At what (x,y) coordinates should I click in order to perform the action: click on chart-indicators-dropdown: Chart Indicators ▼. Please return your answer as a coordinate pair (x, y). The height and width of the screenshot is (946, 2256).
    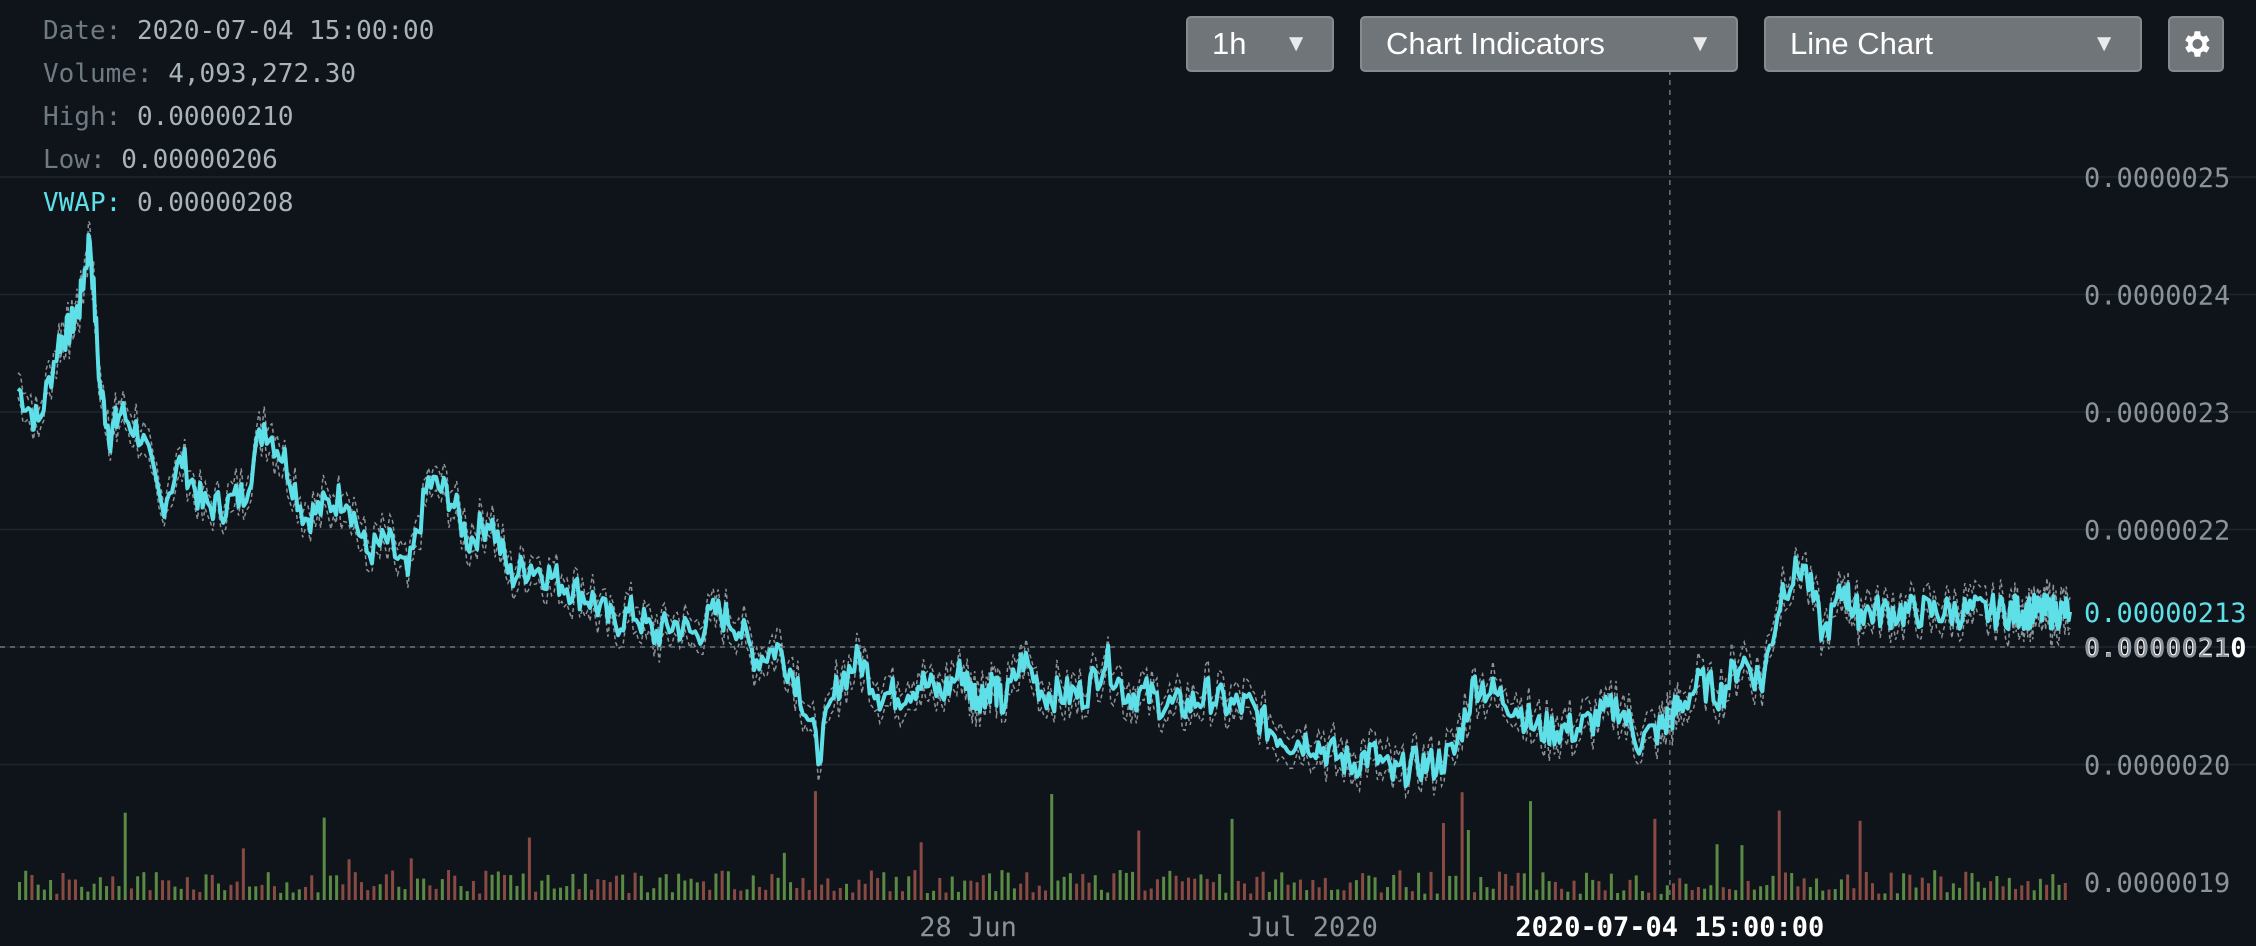
    Looking at the image, I should click on (1549, 44).